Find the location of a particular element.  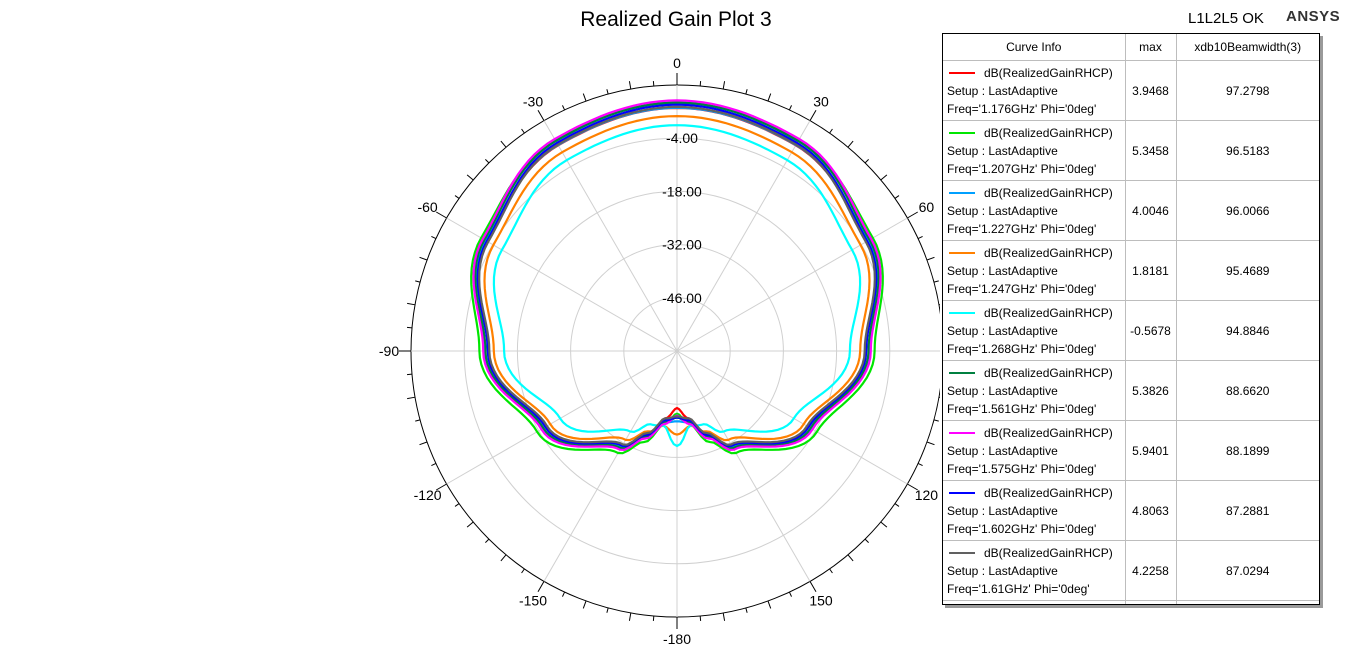

angle-label: -180 is located at coordinates (677, 639).